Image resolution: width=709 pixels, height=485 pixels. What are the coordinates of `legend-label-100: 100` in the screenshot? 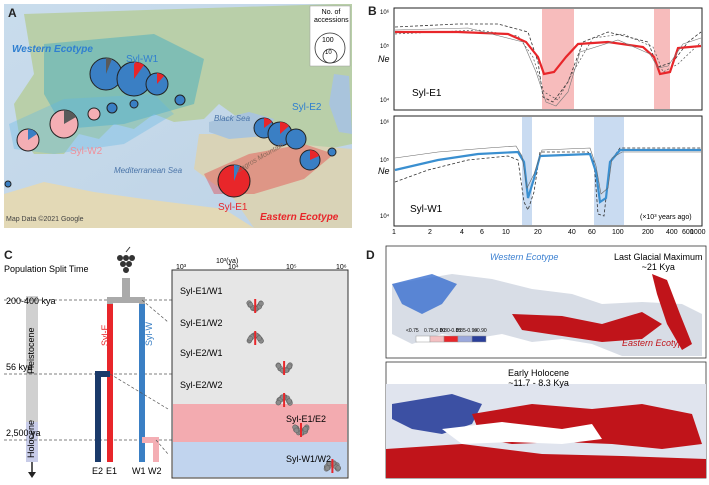 It's located at (328, 40).